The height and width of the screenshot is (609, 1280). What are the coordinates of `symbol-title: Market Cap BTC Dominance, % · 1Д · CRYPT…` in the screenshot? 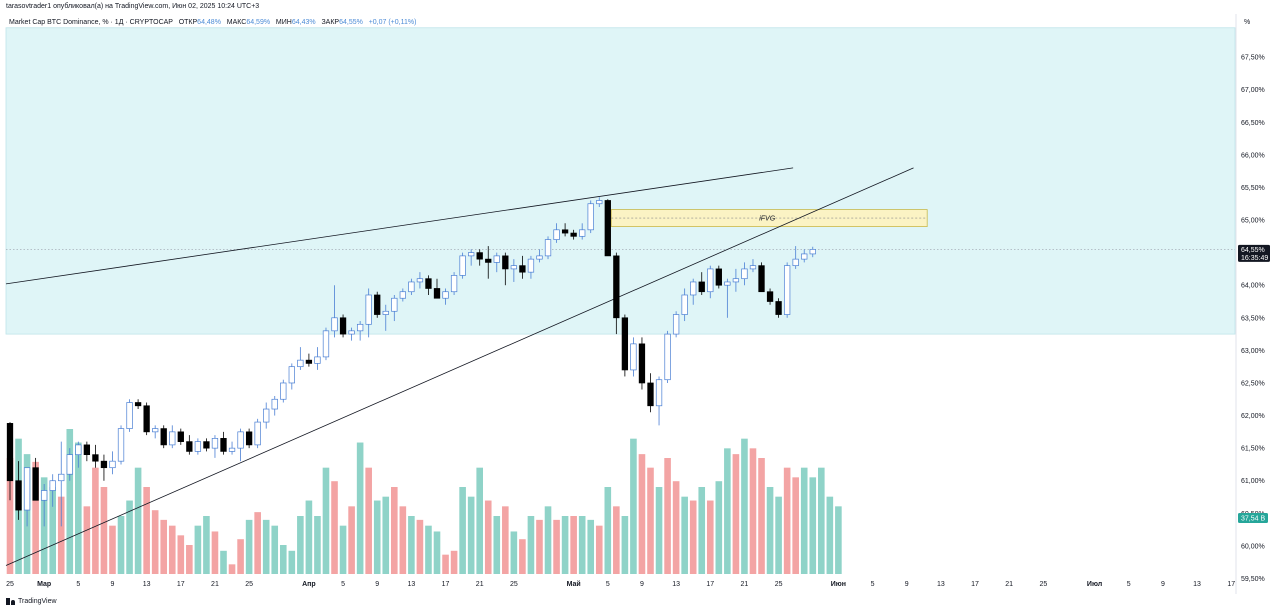 It's located at (91, 22).